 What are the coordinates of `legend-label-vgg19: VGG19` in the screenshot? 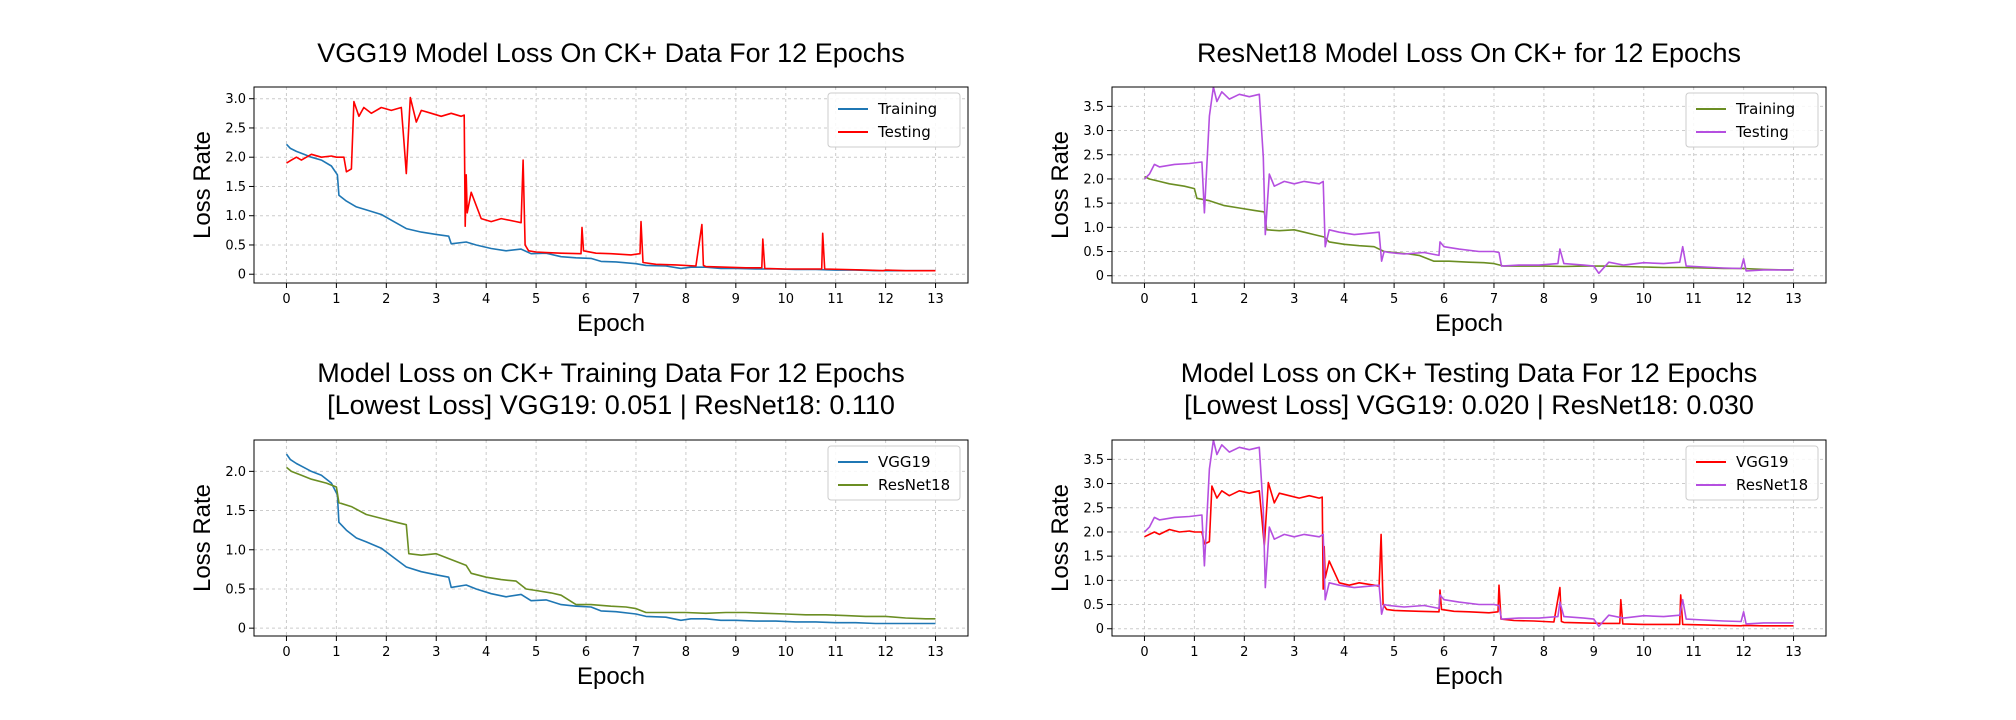 It's located at (1762, 462).